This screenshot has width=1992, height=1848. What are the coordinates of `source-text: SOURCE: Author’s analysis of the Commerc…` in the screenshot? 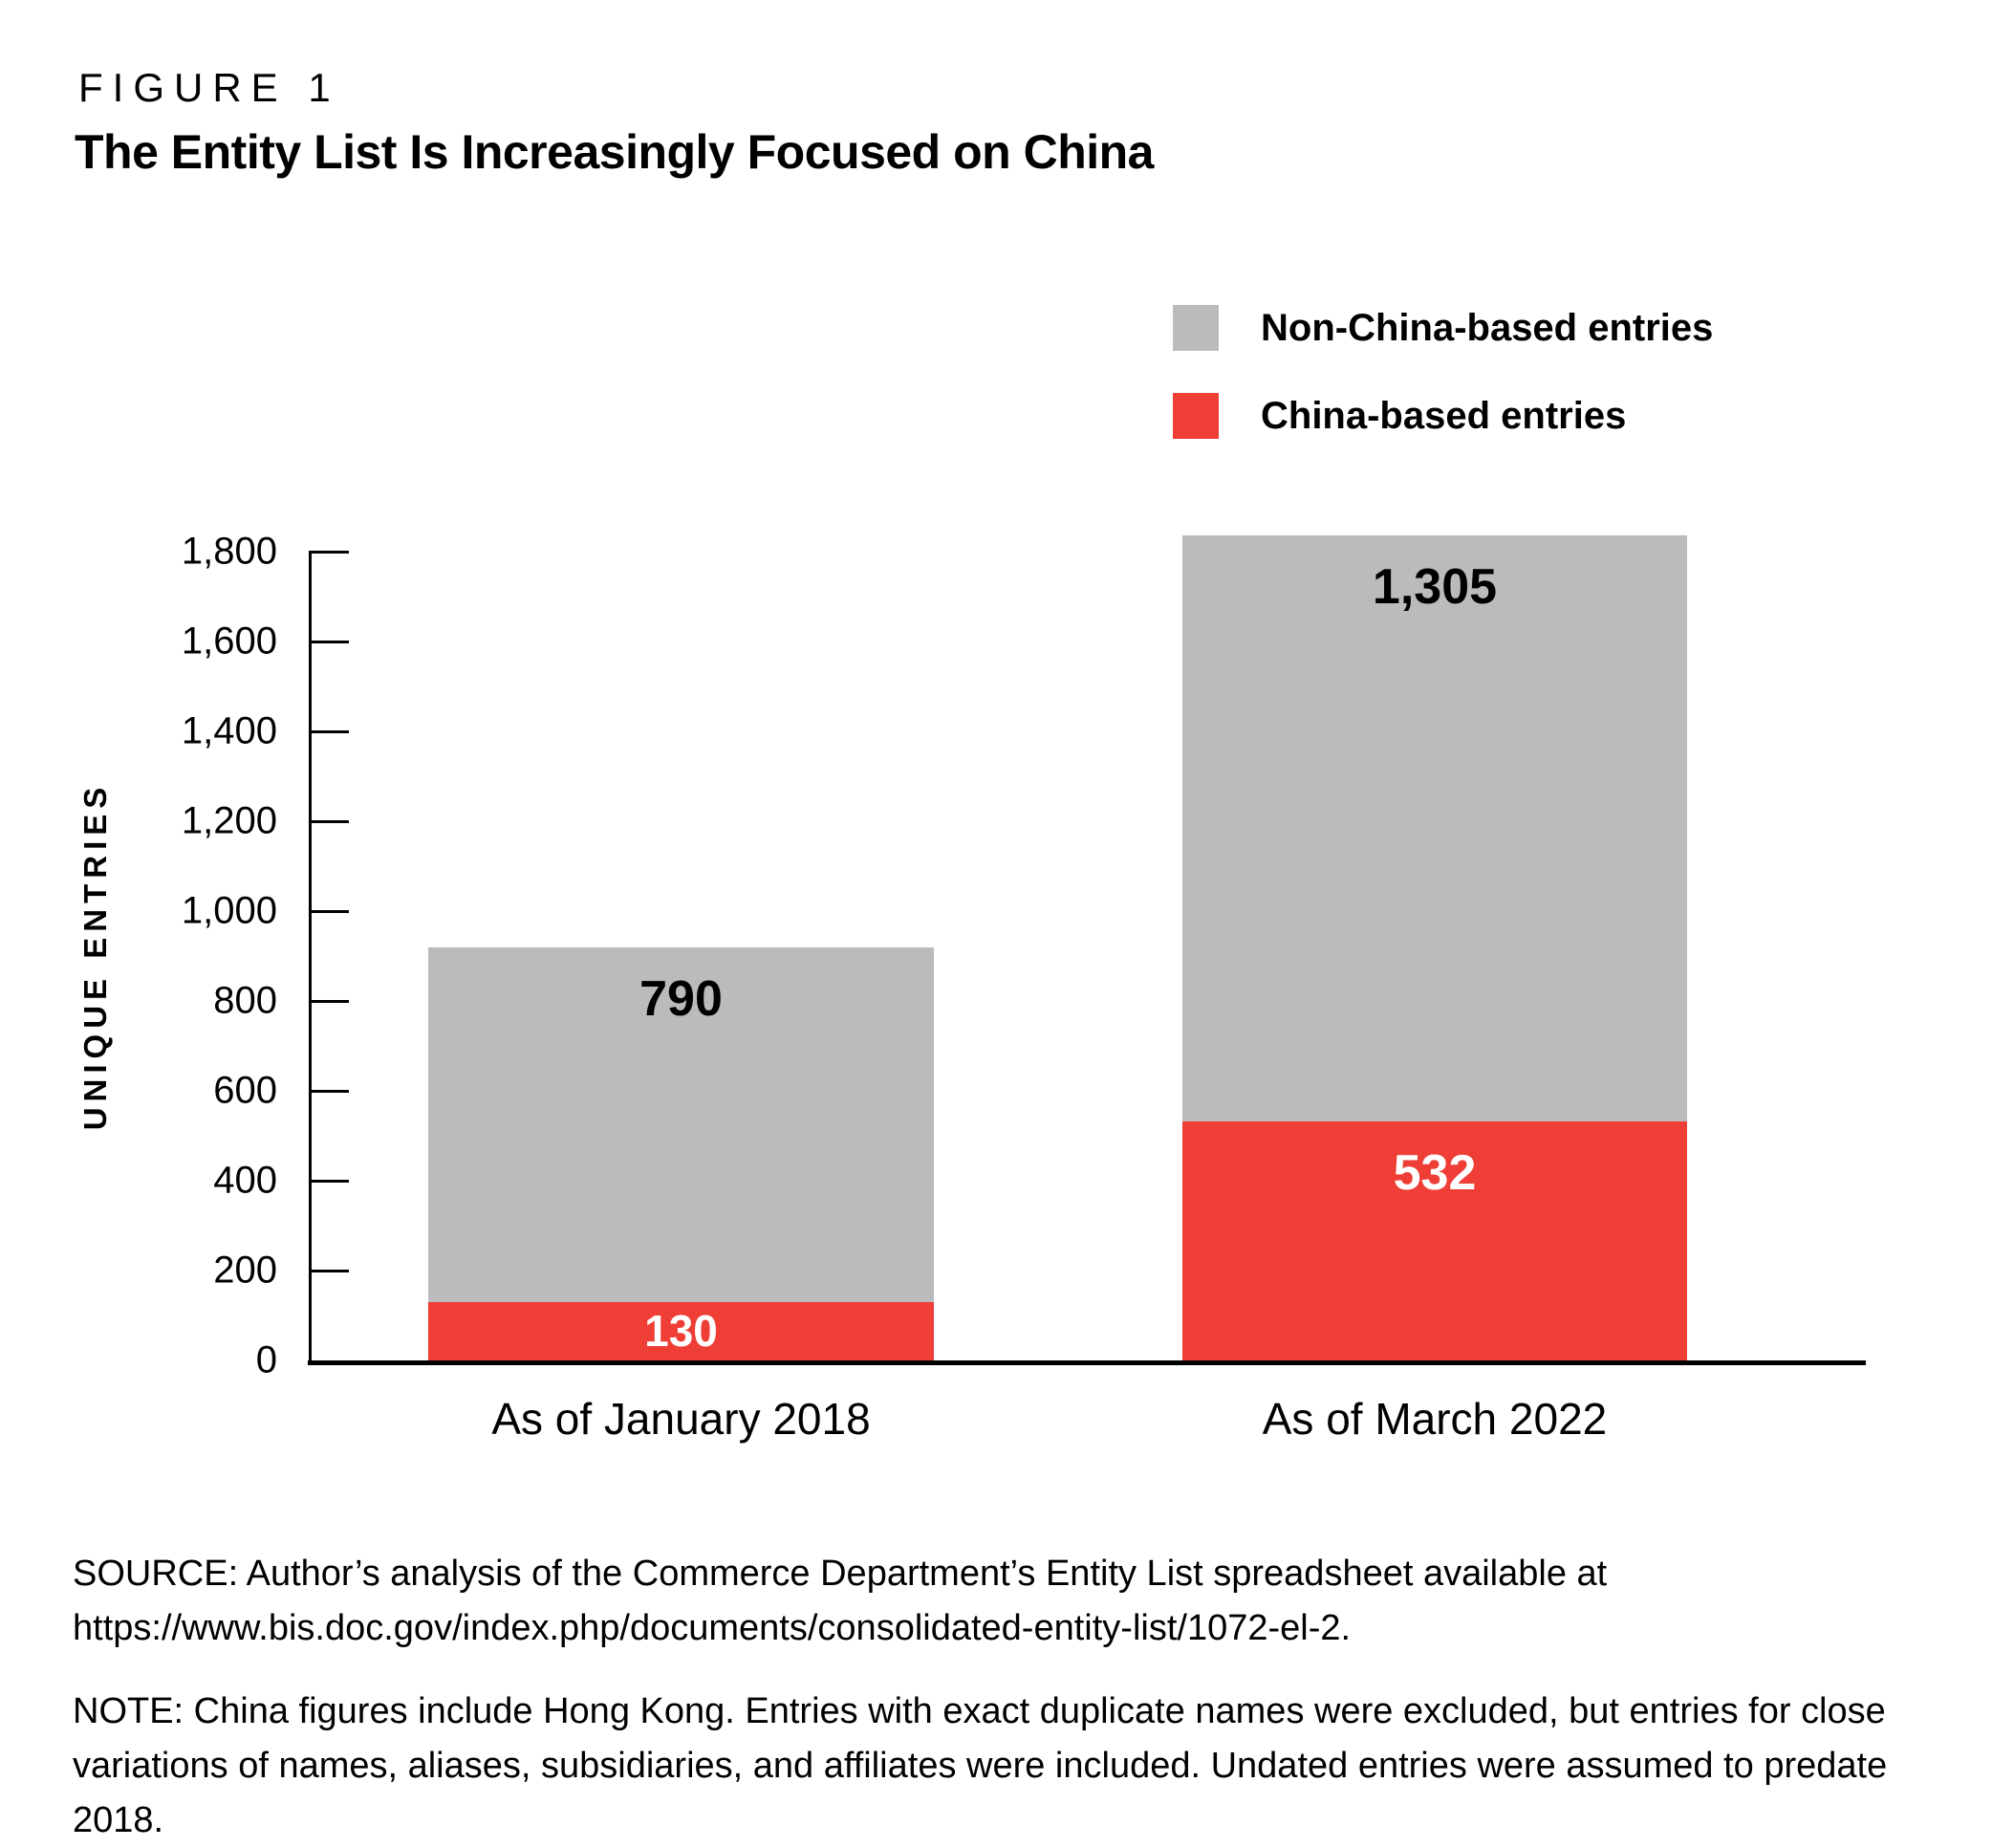 It's located at (895, 1601).